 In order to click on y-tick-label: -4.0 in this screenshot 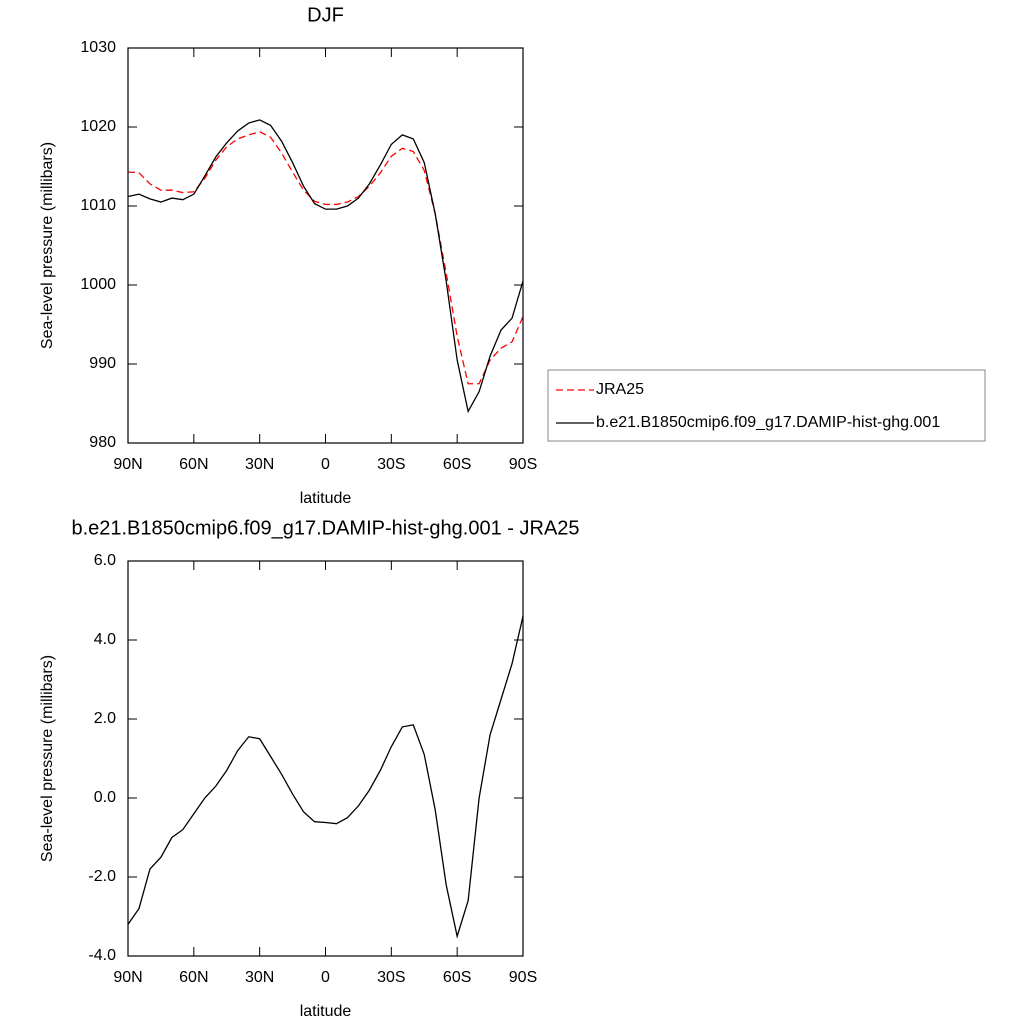, I will do `click(102, 955)`.